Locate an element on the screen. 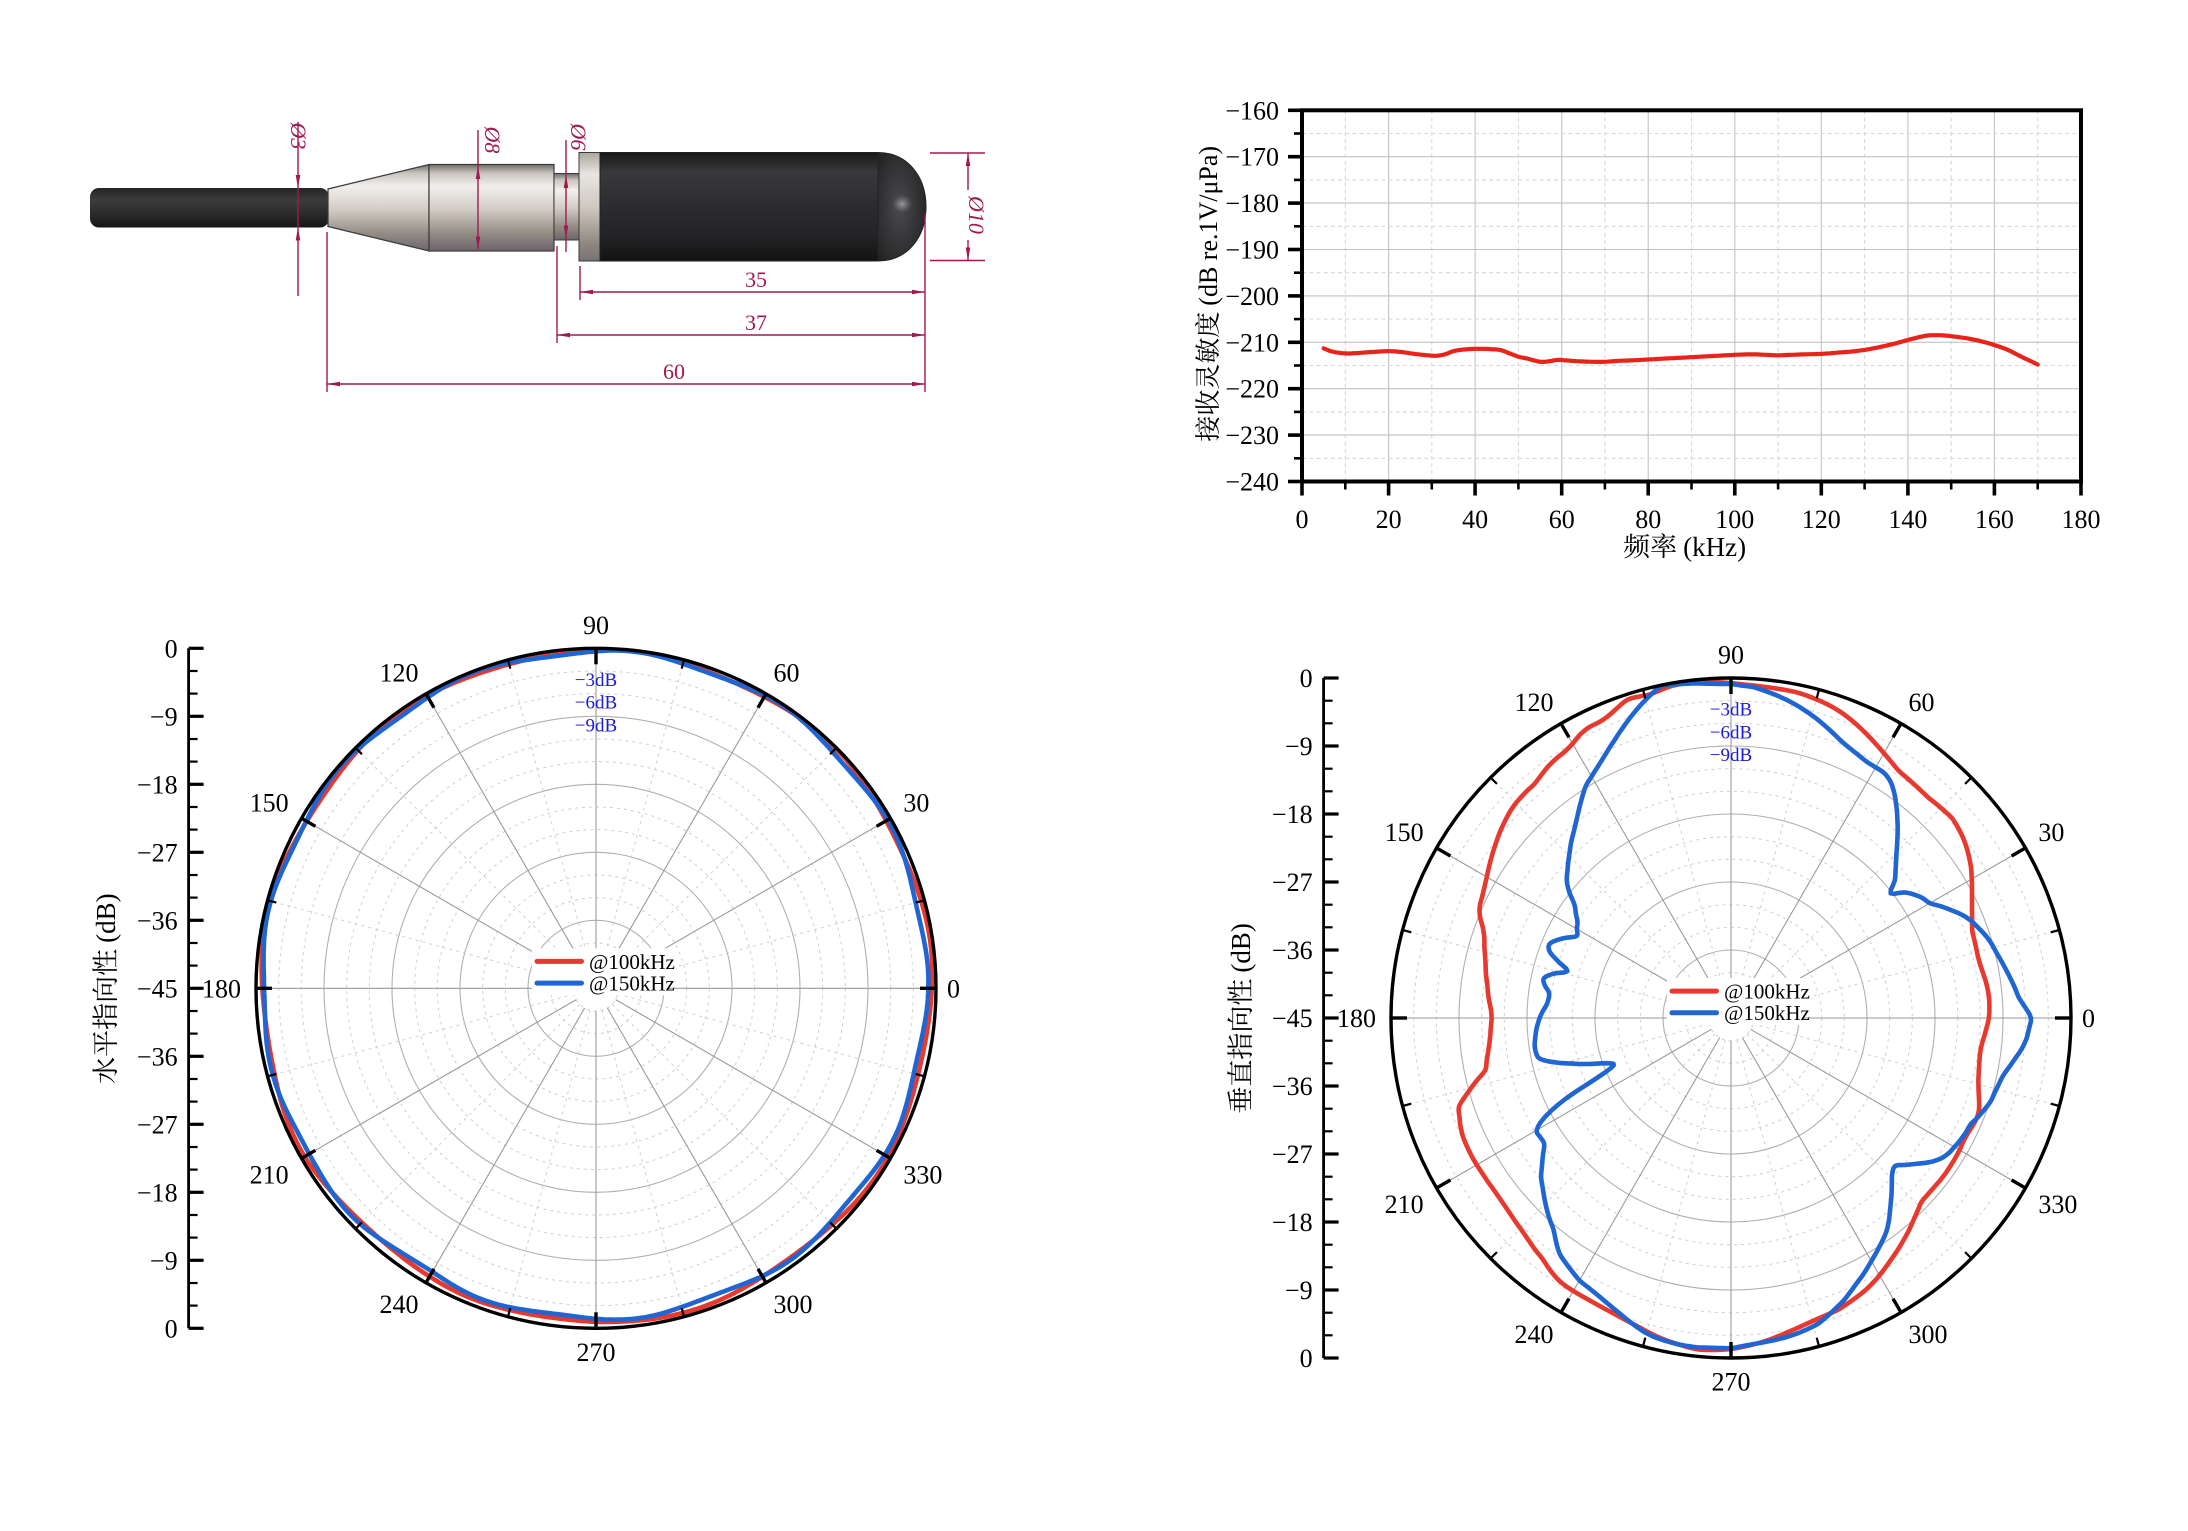  svg-text: Ø10 is located at coordinates (976, 214).